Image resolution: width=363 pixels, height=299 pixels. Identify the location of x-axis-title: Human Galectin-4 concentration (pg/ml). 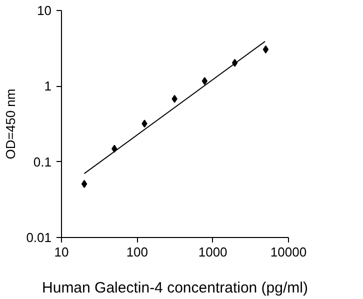
(175, 288).